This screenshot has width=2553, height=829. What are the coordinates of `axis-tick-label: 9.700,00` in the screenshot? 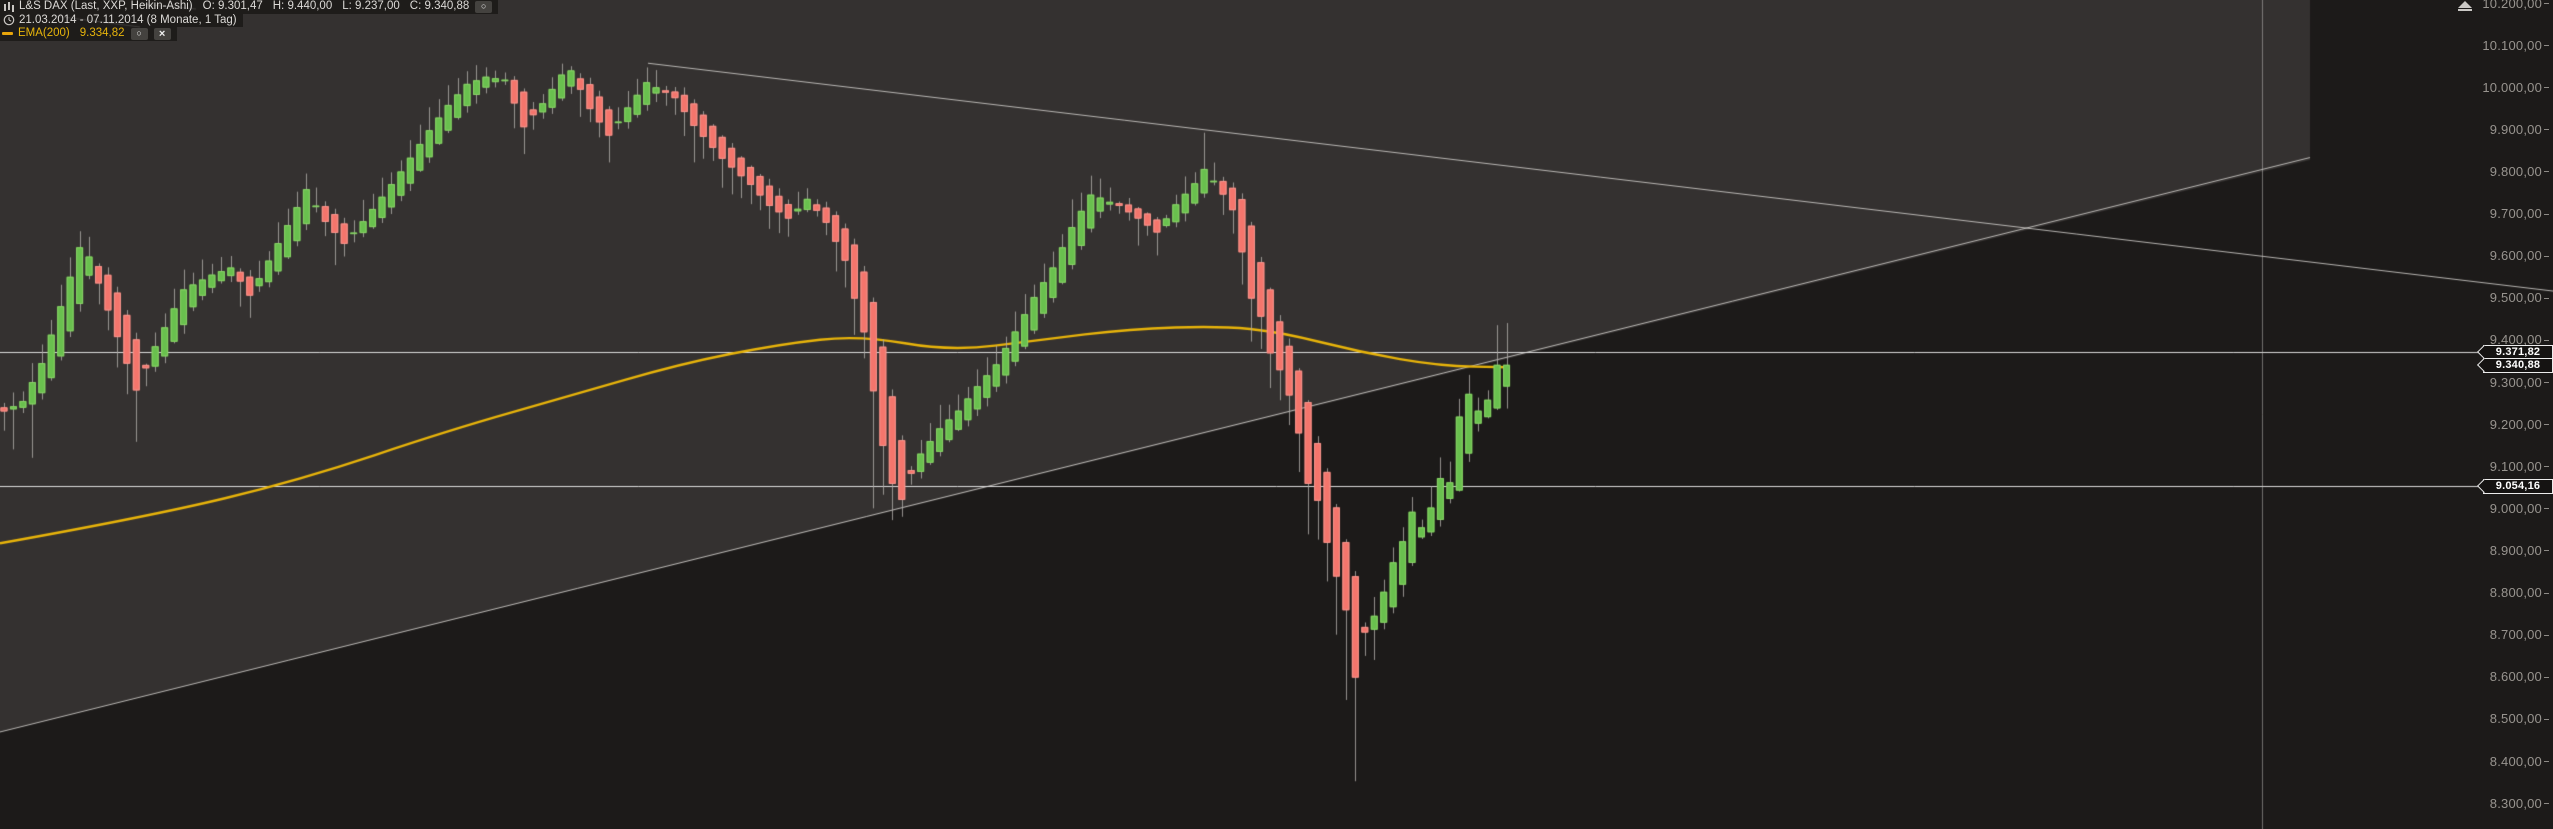 It's located at (2515, 214).